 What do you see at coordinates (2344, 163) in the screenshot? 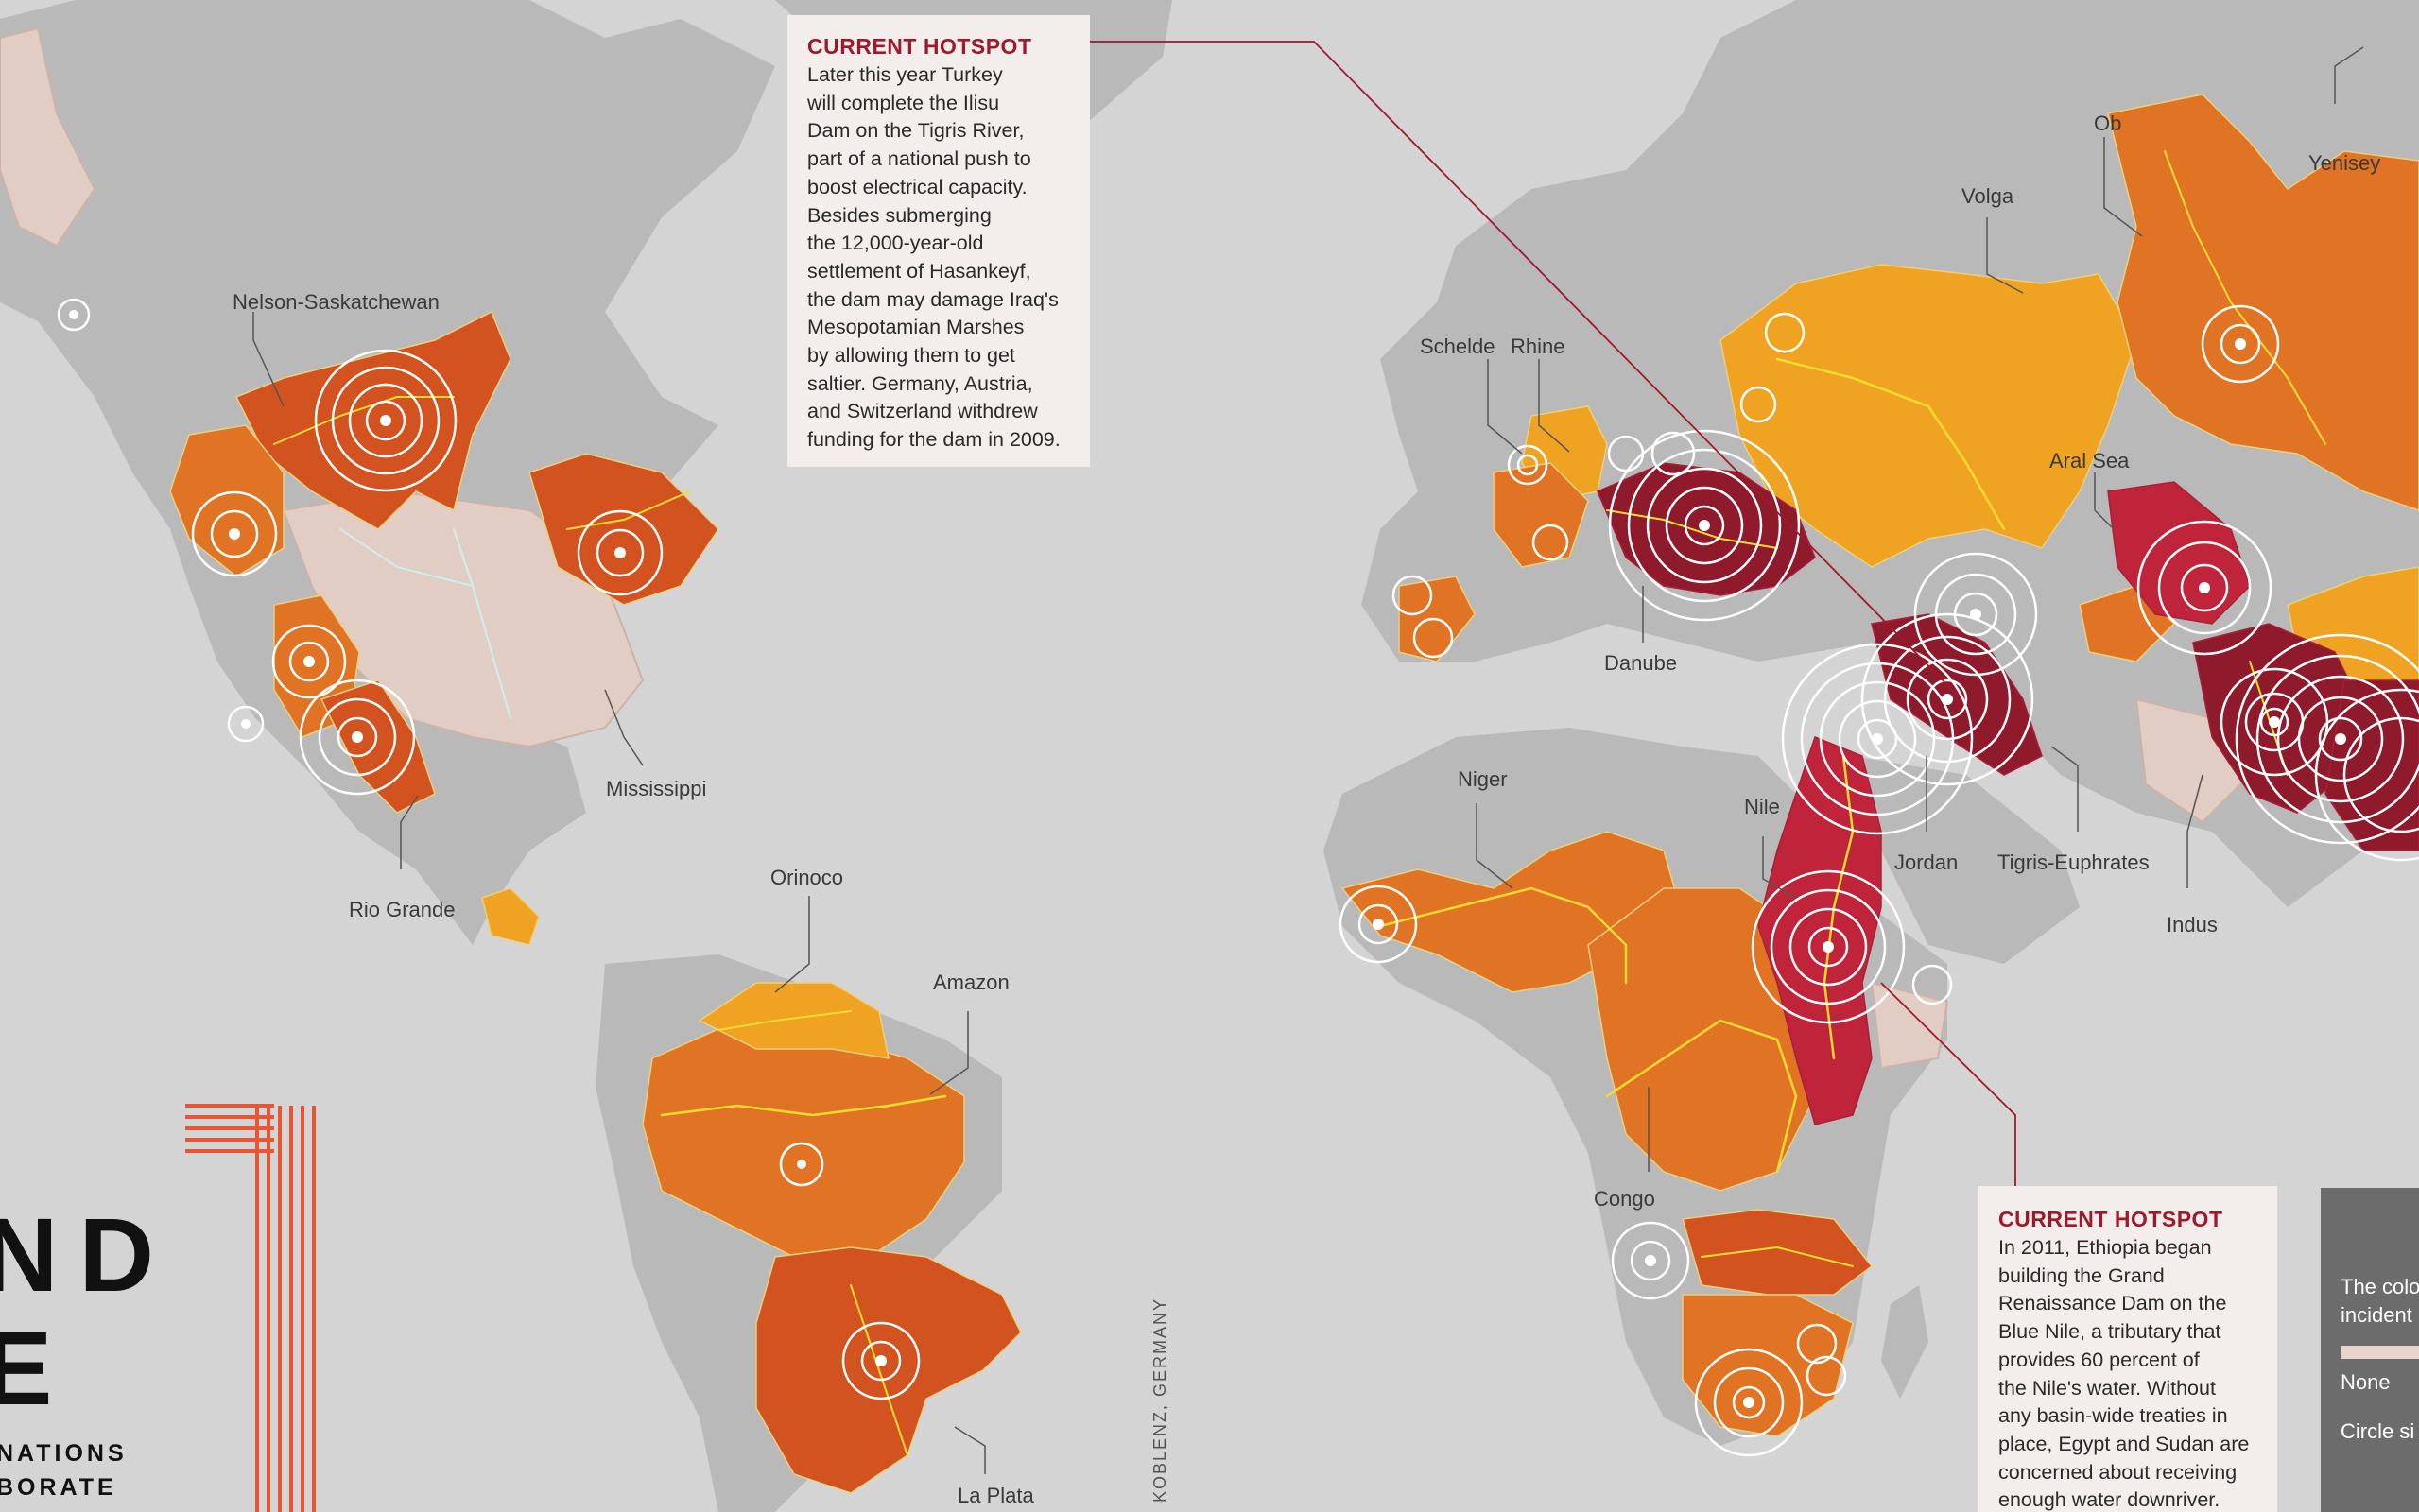
I see `label-yenisey: Yenisey` at bounding box center [2344, 163].